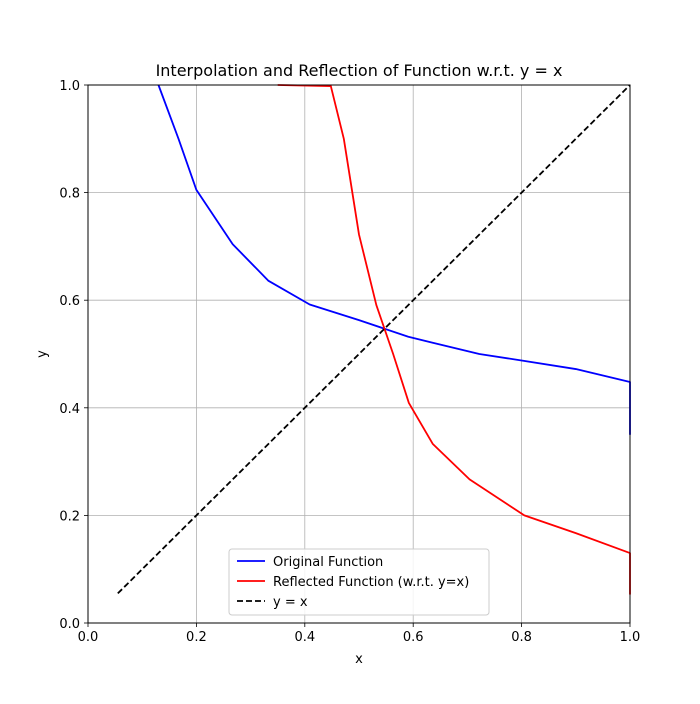 The width and height of the screenshot is (700, 704). I want to click on y-tick-label: 0.2, so click(69, 516).